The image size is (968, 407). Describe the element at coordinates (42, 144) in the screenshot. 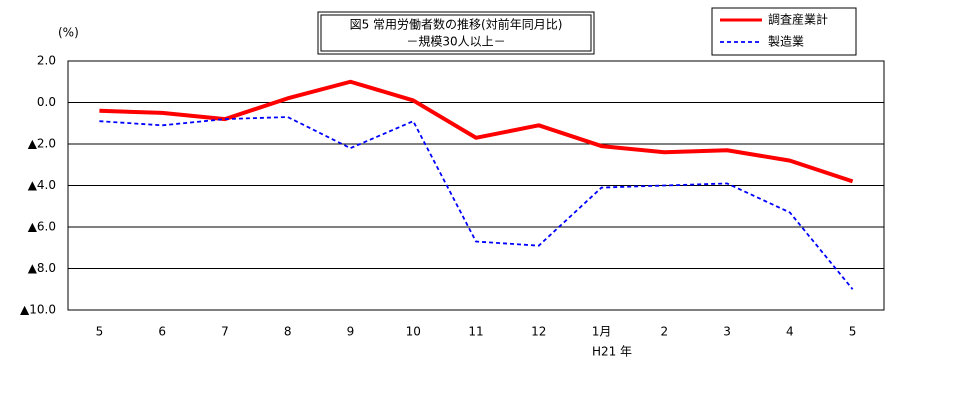

I see `y-tick-label: ▲2.0` at that location.